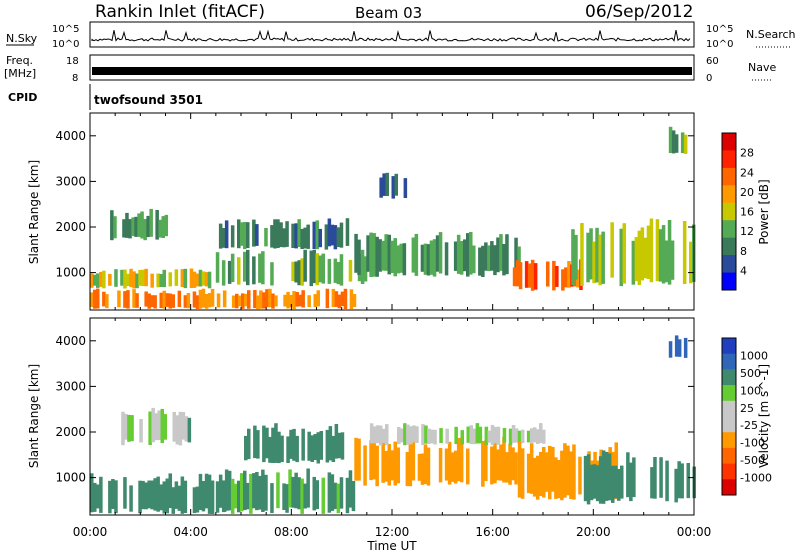 The height and width of the screenshot is (554, 800). What do you see at coordinates (712, 61) in the screenshot?
I see `nave-tick-top: 60` at bounding box center [712, 61].